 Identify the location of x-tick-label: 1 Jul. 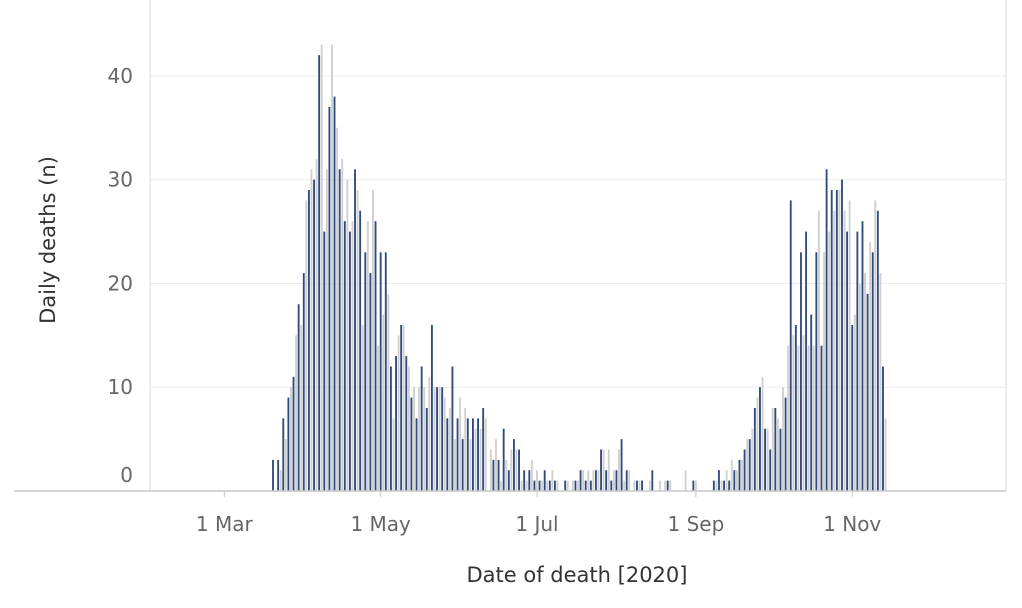
(536, 524).